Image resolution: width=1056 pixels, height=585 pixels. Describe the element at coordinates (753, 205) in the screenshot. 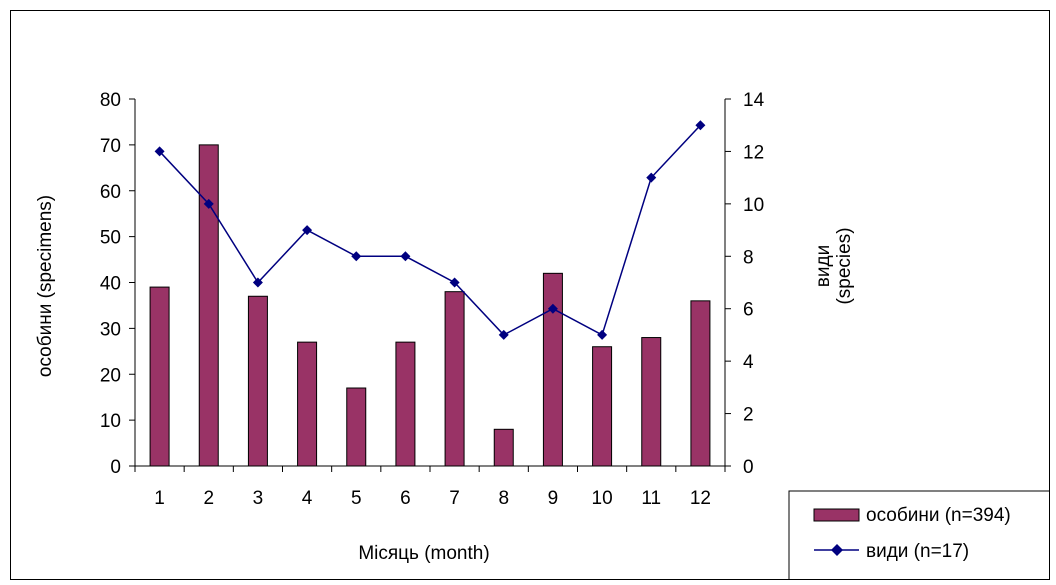

I see `y2-tick-label: 10` at that location.